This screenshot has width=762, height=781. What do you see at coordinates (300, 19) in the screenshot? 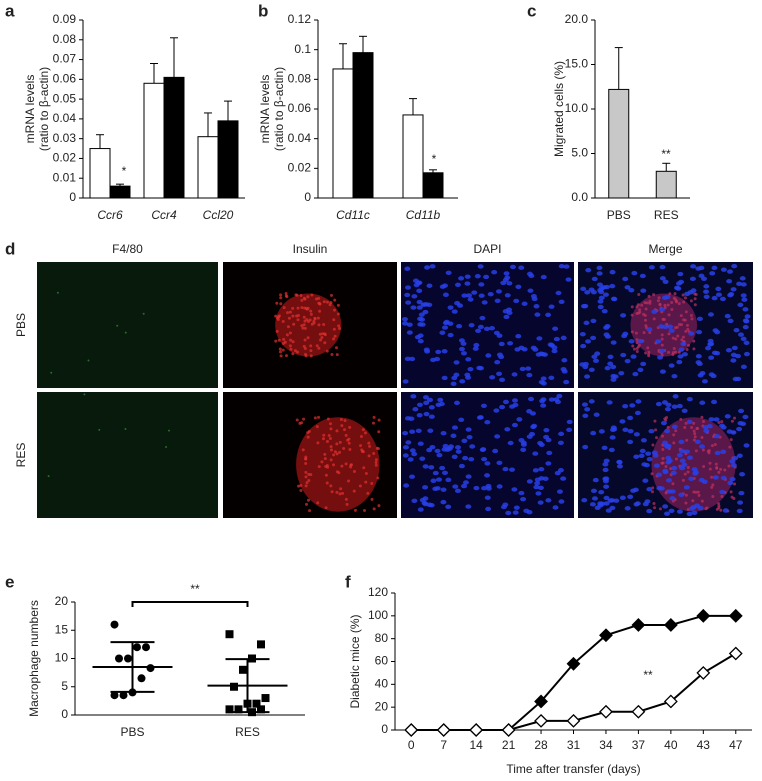
I see `y-tick-label: 0.12` at bounding box center [300, 19].